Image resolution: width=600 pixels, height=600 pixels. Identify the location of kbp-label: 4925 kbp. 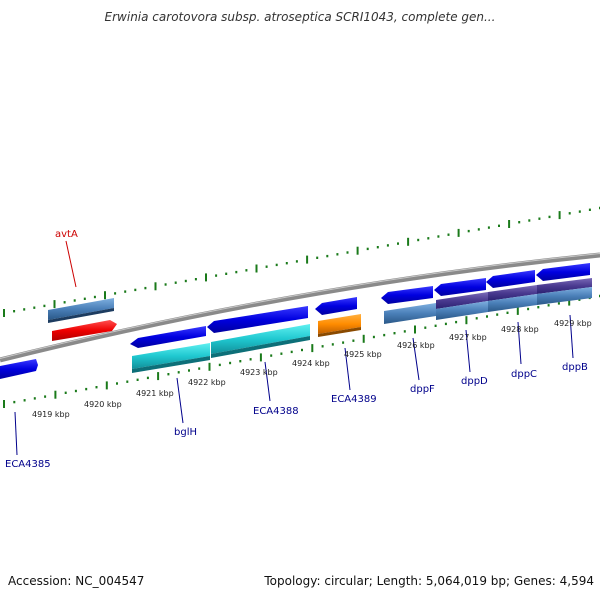
(363, 354).